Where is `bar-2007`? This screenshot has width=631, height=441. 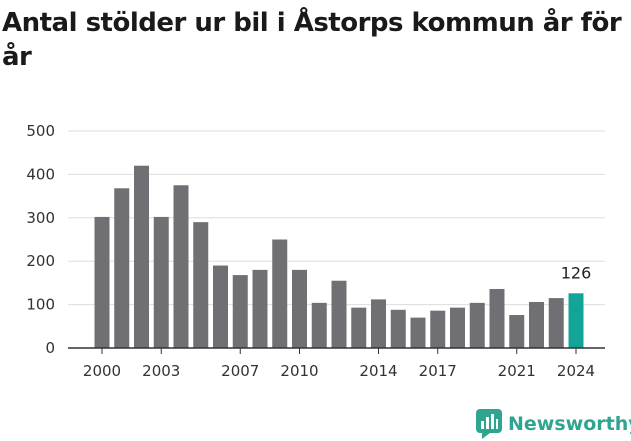 bar-2007 is located at coordinates (240, 311).